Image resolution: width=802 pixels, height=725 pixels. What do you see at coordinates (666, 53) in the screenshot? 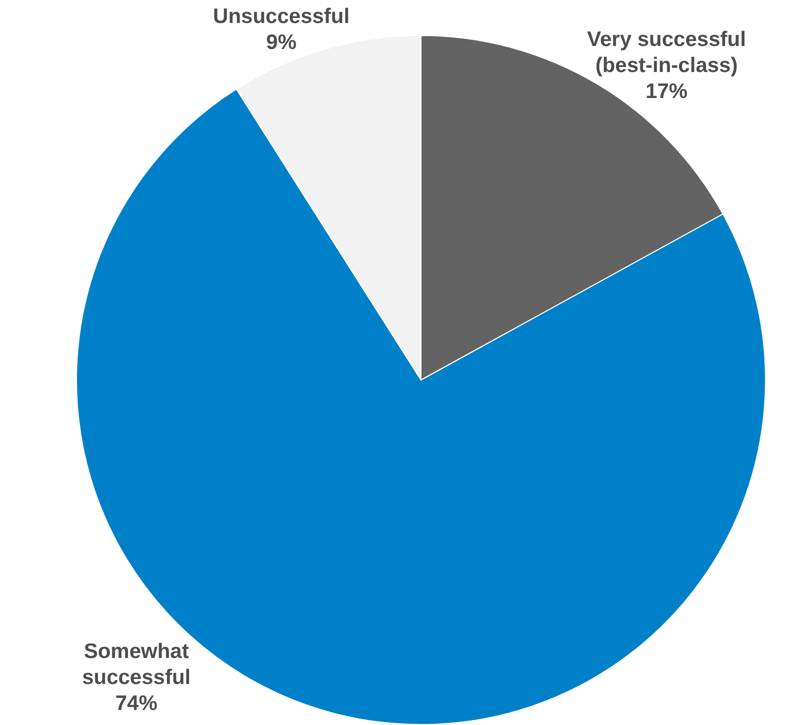
I see `slice-label: Very successful (best-in-class)` at bounding box center [666, 53].